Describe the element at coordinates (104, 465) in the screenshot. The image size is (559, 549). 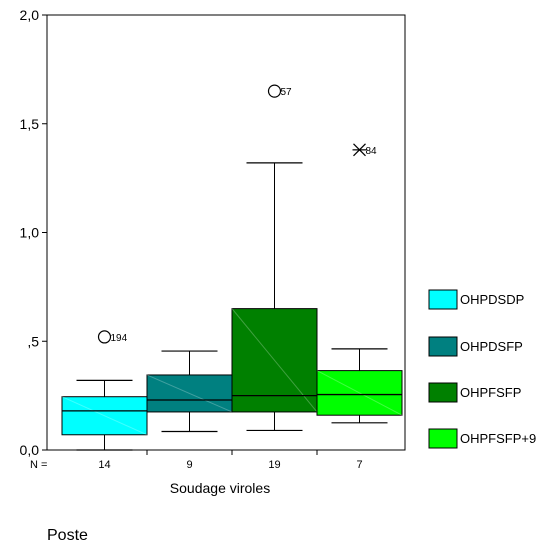
I see `n-count: 14` at that location.